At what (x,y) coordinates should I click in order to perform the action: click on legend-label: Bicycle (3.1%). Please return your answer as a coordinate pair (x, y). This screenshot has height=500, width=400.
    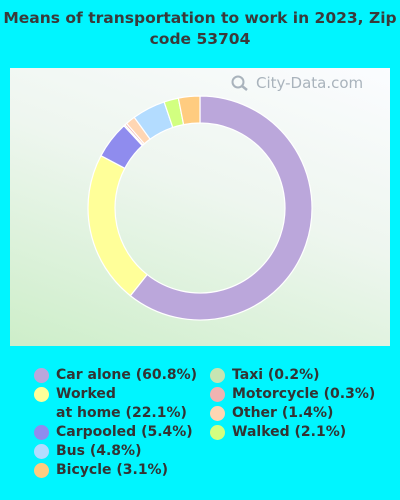
    Looking at the image, I should click on (112, 470).